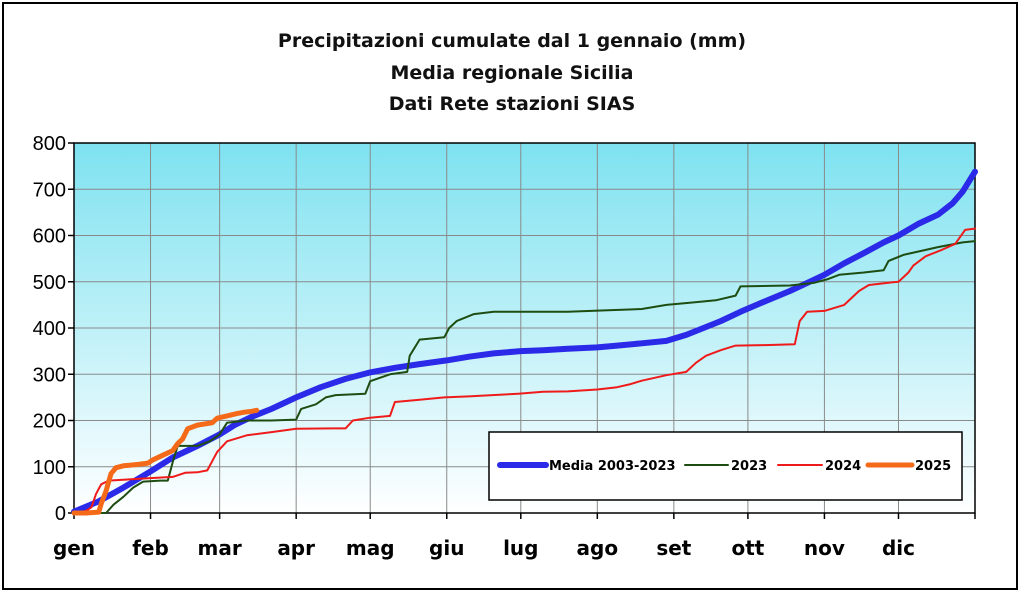 This screenshot has width=1024, height=596. What do you see at coordinates (49, 190) in the screenshot?
I see `y-tick-label: 700` at bounding box center [49, 190].